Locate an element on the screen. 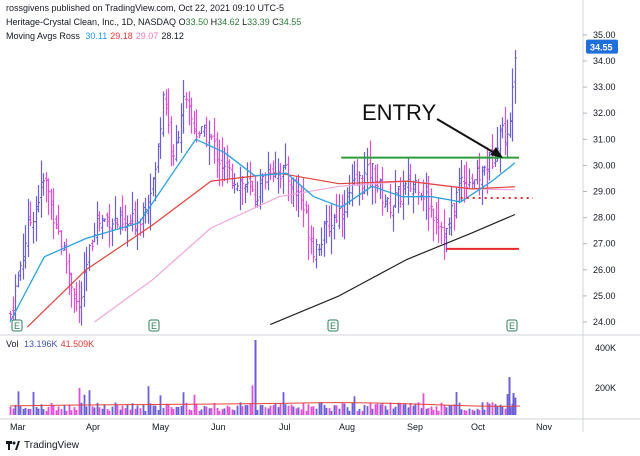  moving-avg-value-3: 29.07 is located at coordinates (147, 36).